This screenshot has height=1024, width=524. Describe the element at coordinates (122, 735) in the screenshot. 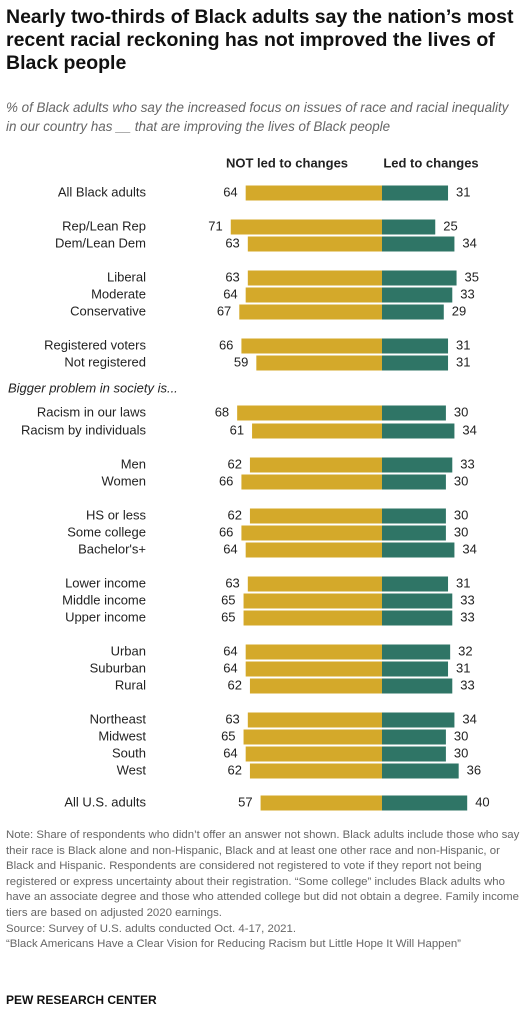

I see `category-label: Midwest` at that location.